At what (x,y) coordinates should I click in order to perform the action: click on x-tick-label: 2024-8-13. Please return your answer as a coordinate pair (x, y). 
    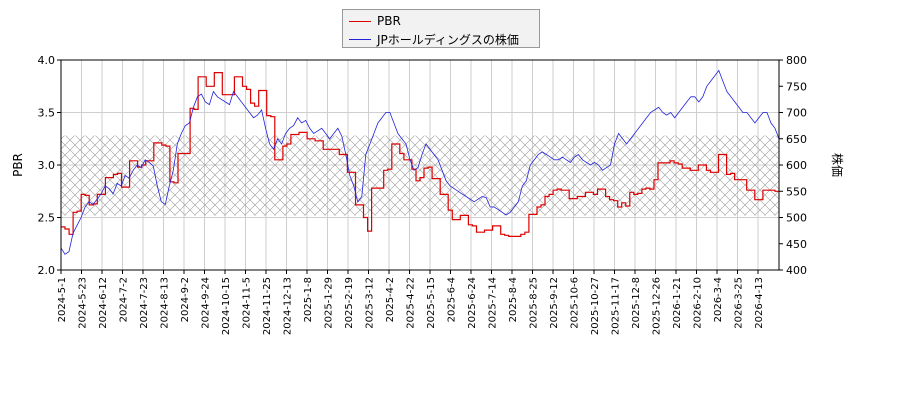
    Looking at the image, I should click on (165, 303).